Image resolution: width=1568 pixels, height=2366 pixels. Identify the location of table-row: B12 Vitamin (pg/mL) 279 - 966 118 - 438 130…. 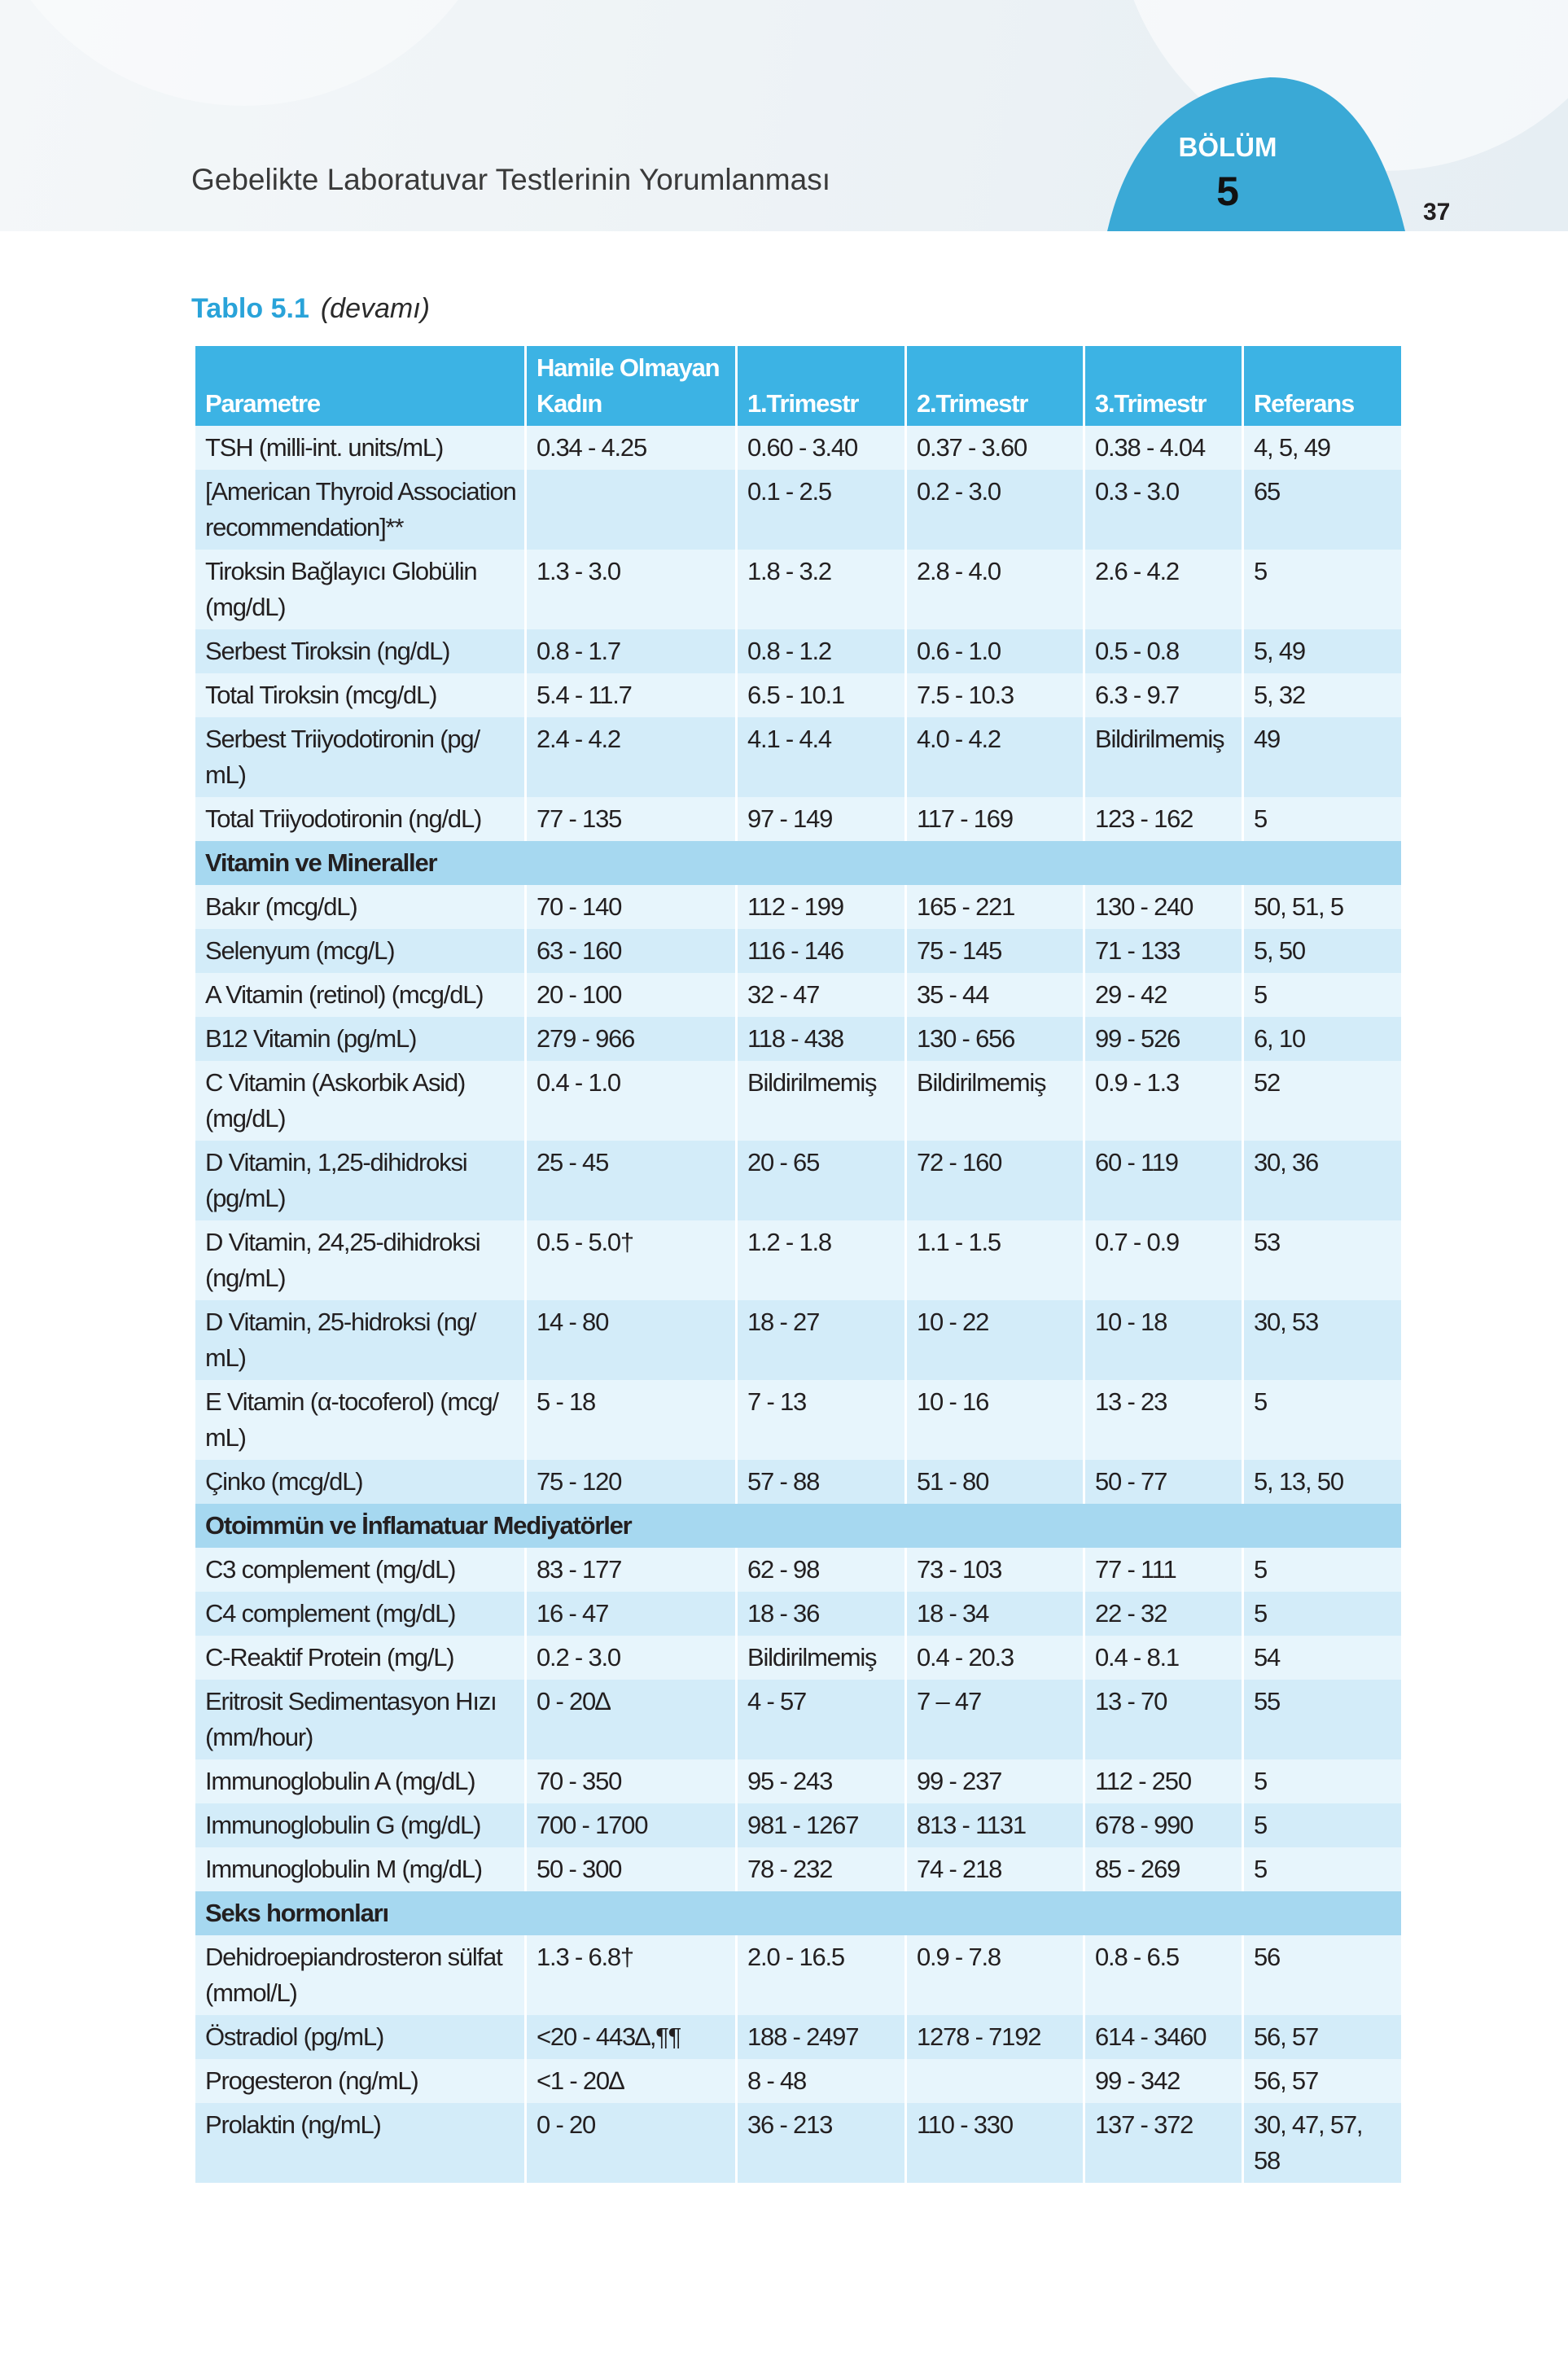
(799, 1039).